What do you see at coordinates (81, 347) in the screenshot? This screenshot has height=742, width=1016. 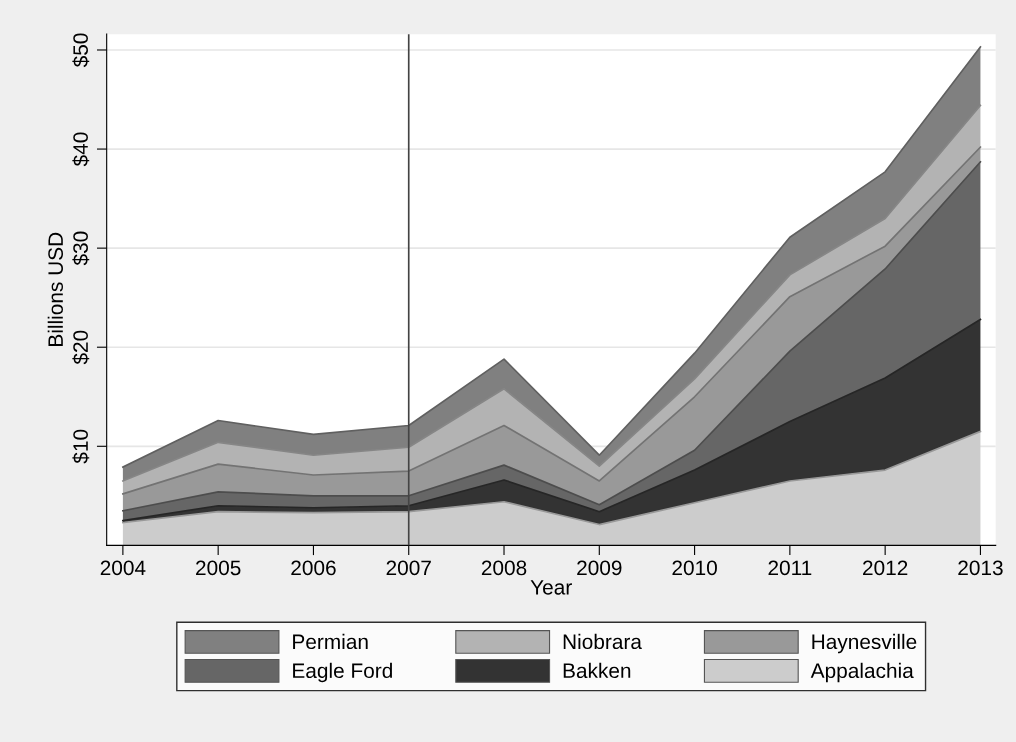 I see `y-tick-label: $20` at bounding box center [81, 347].